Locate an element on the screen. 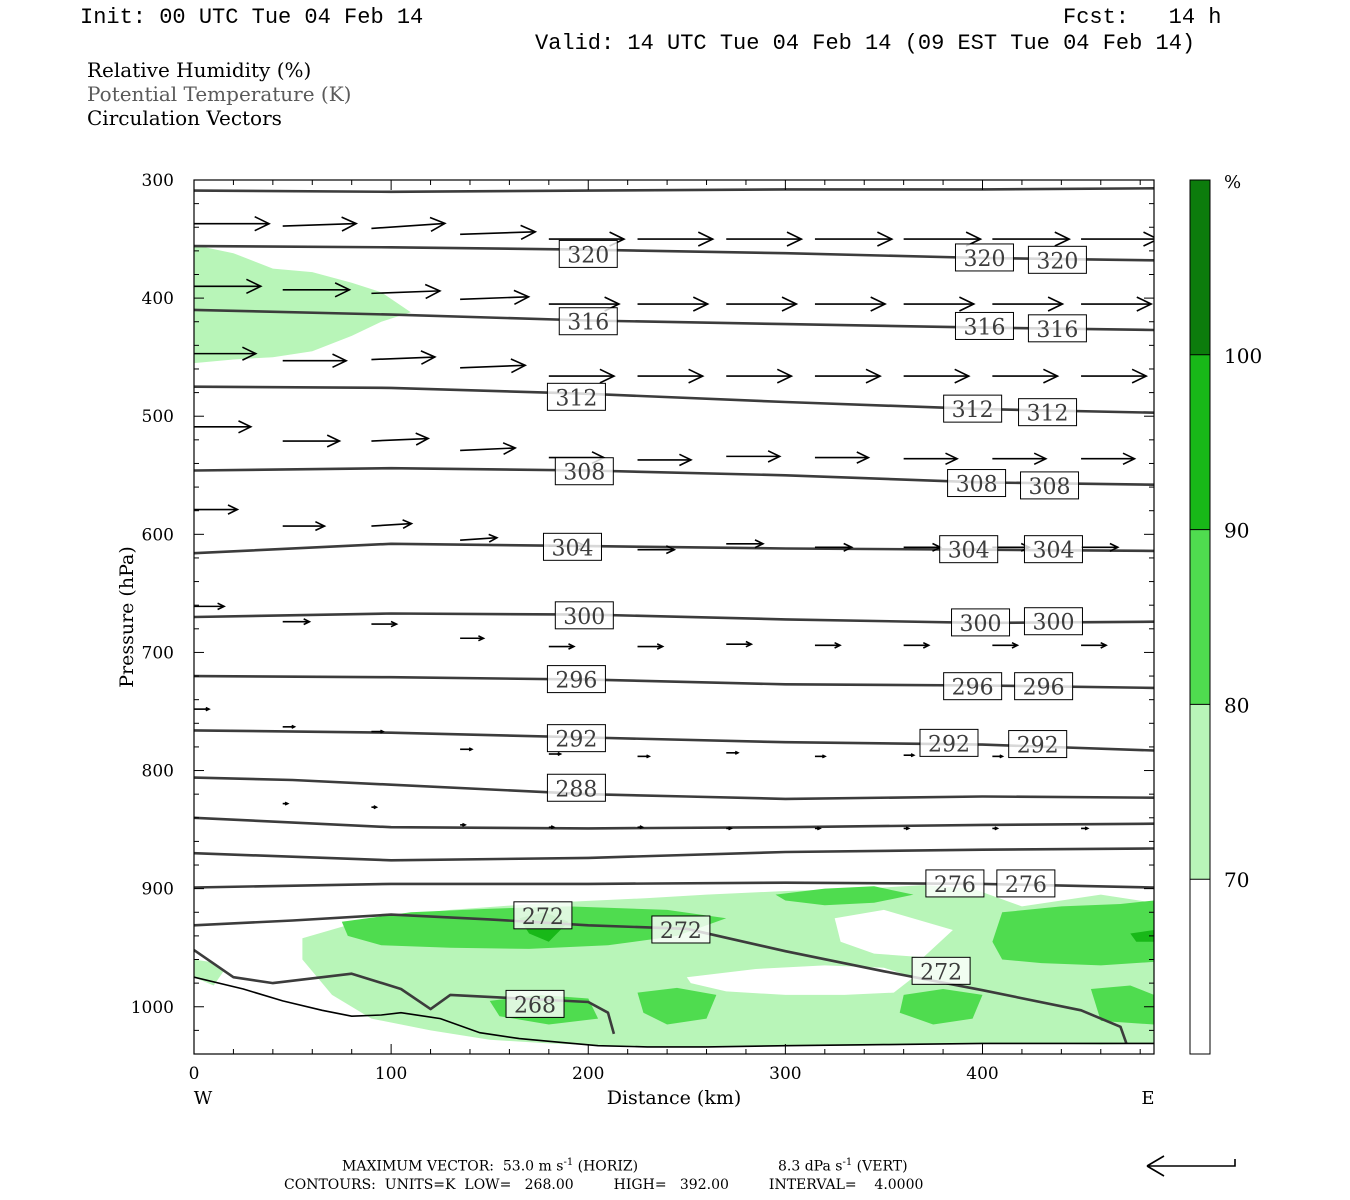  theta-label-text: 296 is located at coordinates (576, 681).